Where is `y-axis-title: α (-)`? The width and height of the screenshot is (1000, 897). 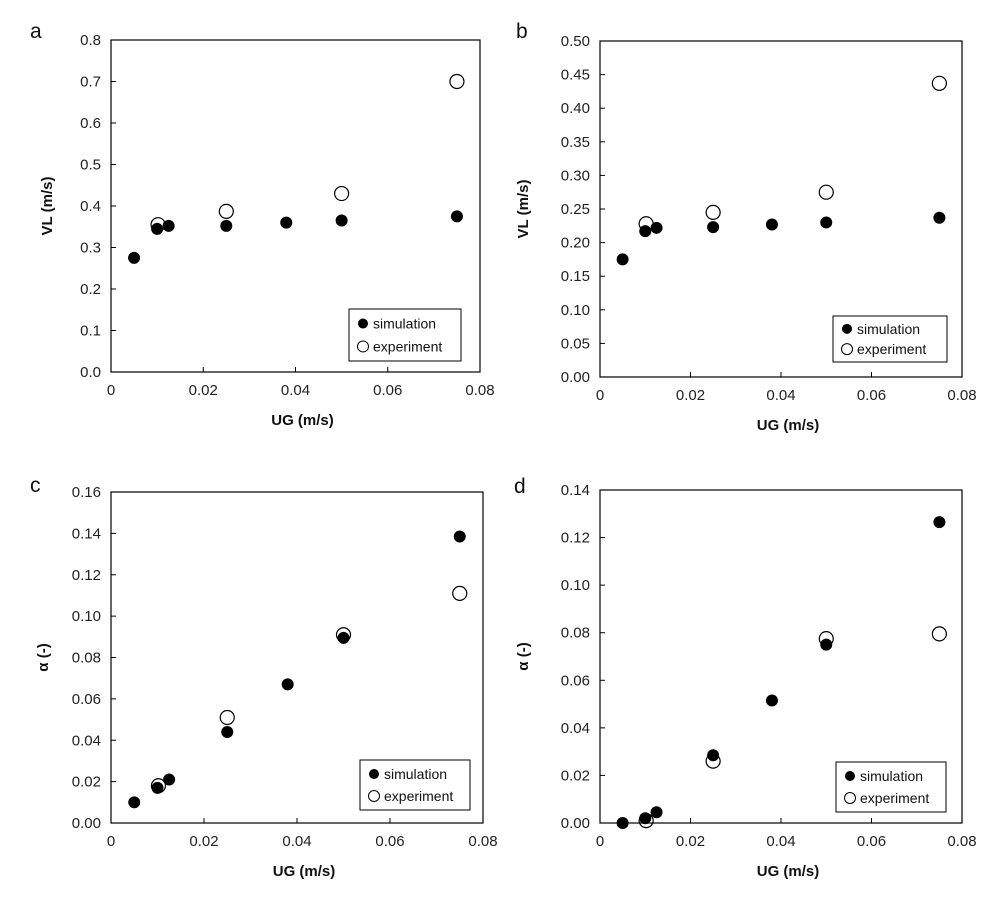 y-axis-title: α (-) is located at coordinates (43, 657).